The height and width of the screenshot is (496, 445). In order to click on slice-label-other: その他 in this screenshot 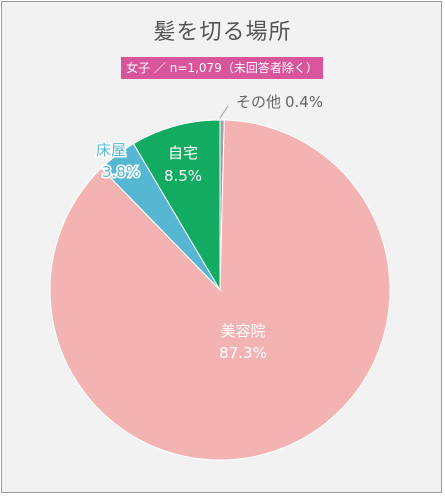, I will do `click(258, 102)`.